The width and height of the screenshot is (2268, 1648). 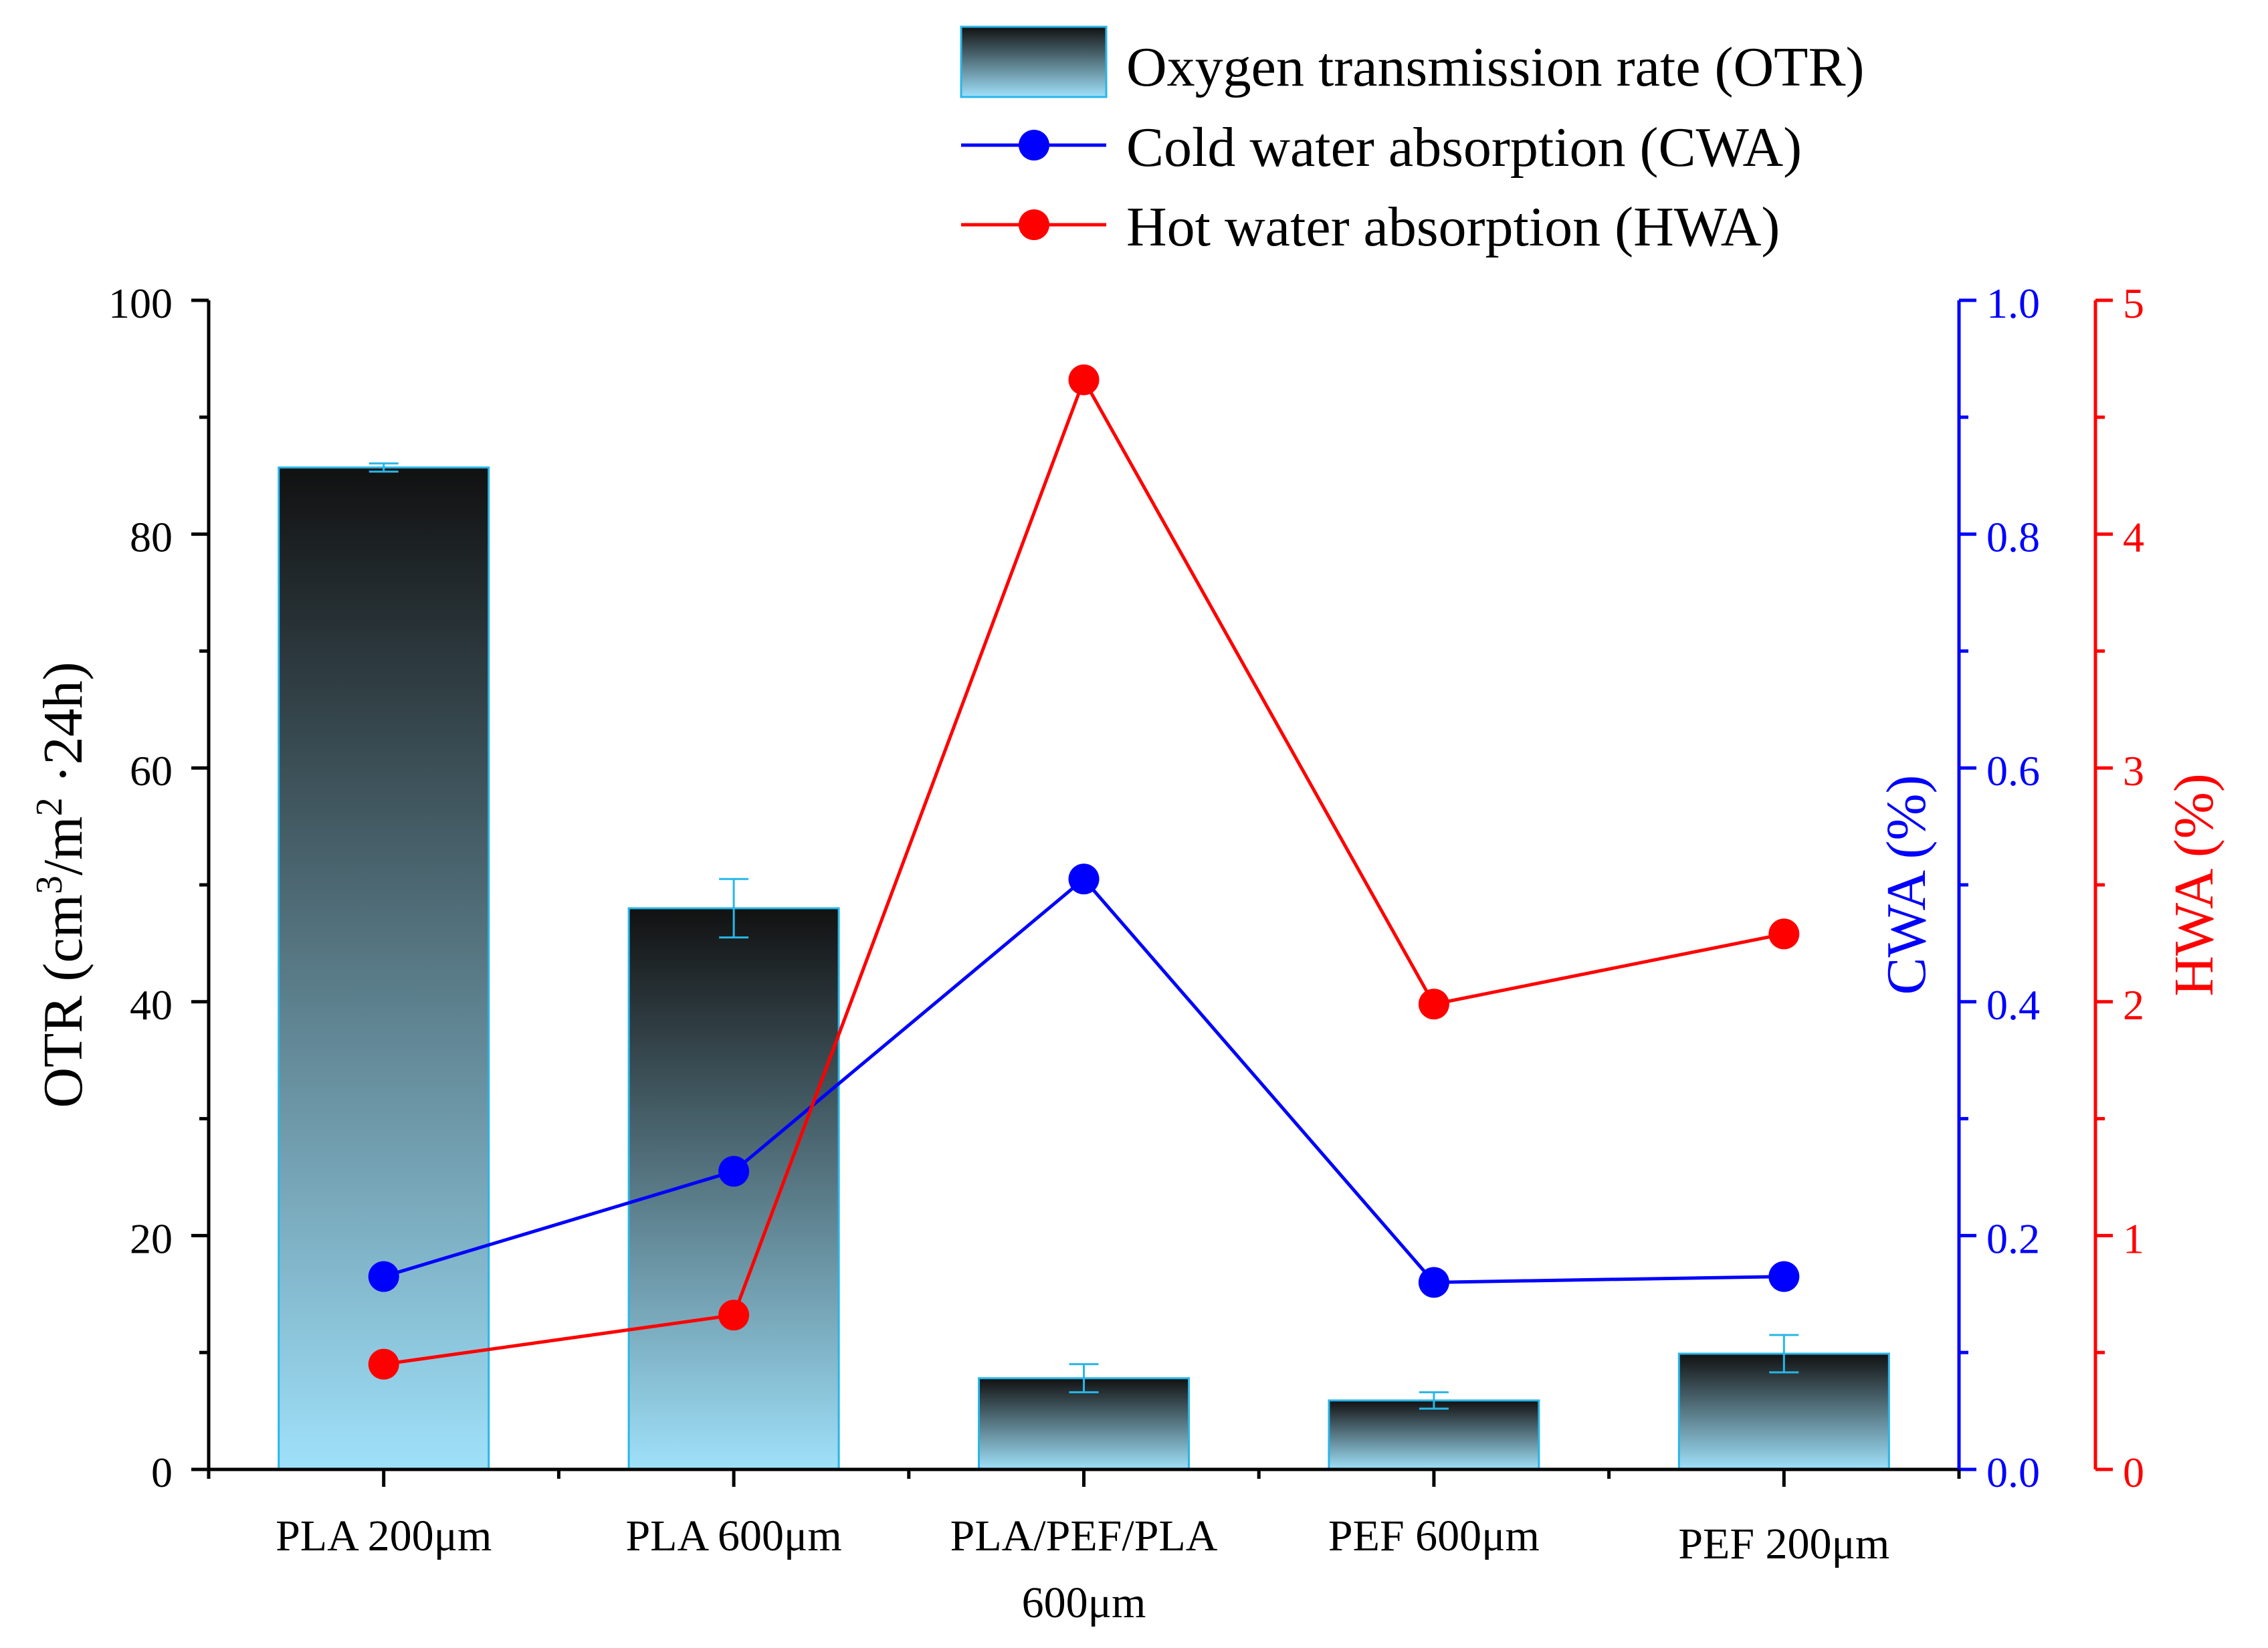 What do you see at coordinates (2013, 771) in the screenshot?
I see `cwa-tick-label: 0.6` at bounding box center [2013, 771].